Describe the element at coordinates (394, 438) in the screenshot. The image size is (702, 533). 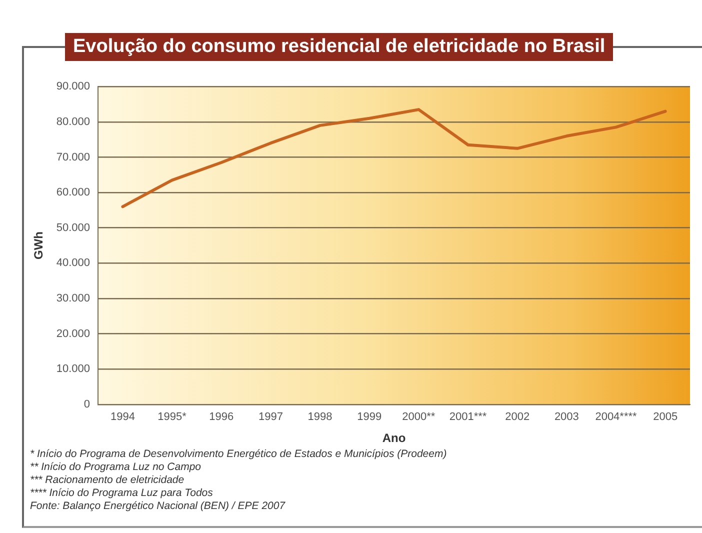
I see `x-axis-title: Ano` at that location.